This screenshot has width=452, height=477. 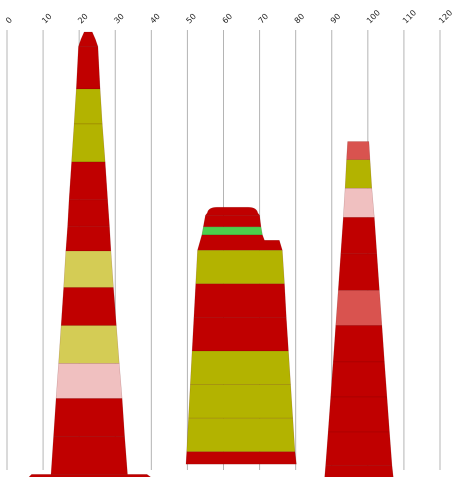 I want to click on profile-right, so click(x=359, y=309).